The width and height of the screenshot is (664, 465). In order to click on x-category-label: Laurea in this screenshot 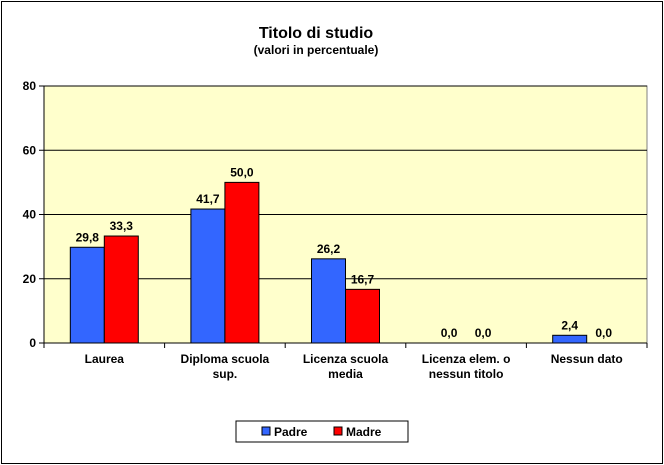, I will do `click(105, 359)`.